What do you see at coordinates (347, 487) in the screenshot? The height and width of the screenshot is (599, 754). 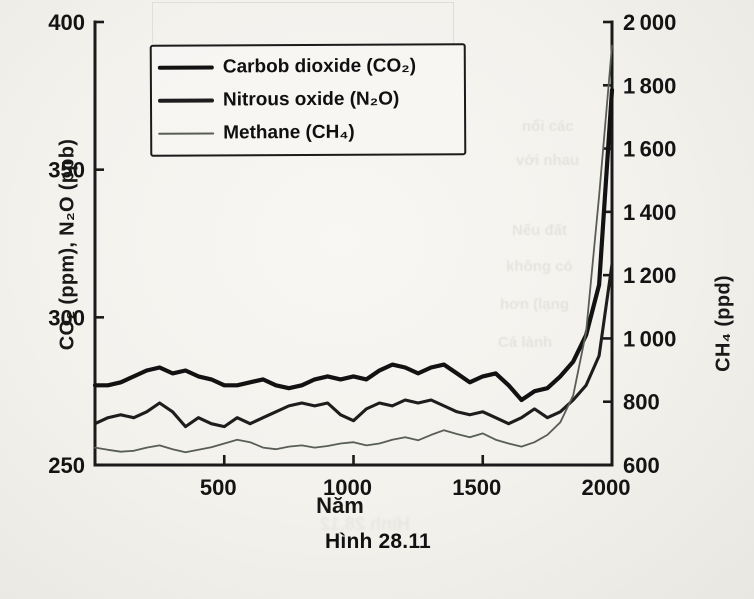 I see `x-tick-label: 1000` at bounding box center [347, 487].